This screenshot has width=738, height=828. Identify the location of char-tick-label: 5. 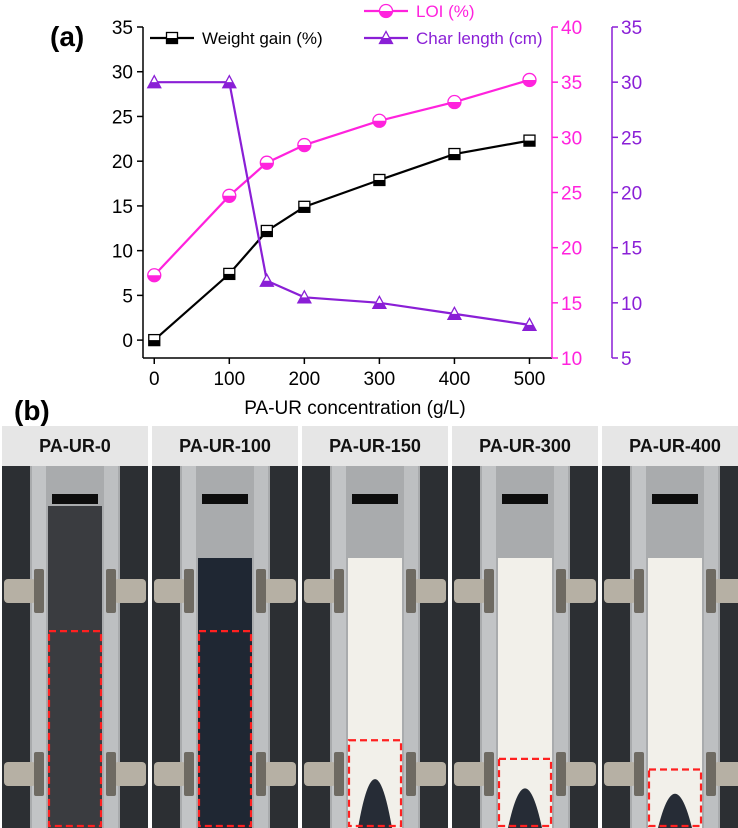
(626, 359).